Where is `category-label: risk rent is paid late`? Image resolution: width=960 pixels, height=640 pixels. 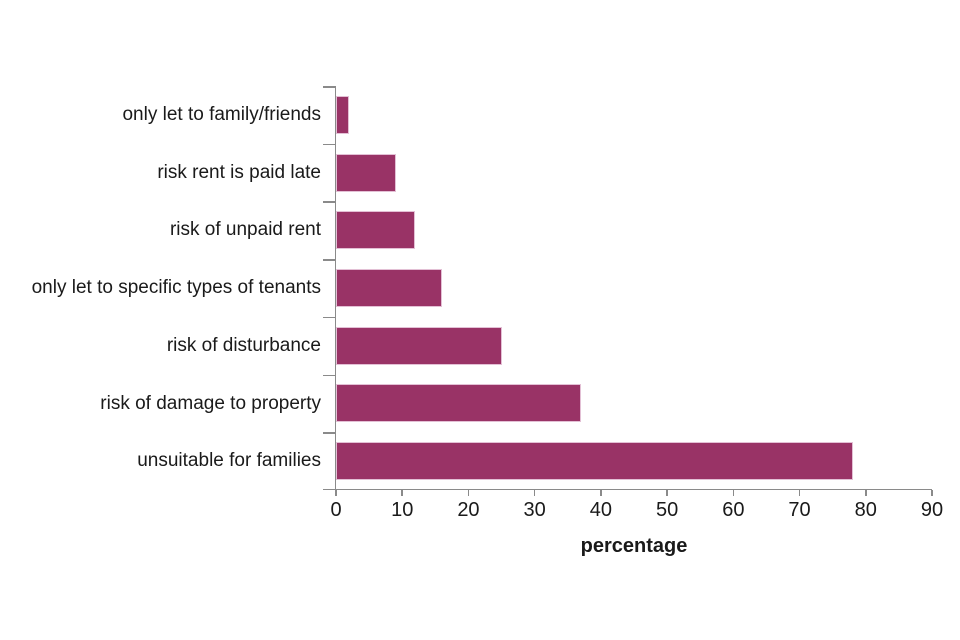 category-label: risk rent is paid late is located at coordinates (239, 172).